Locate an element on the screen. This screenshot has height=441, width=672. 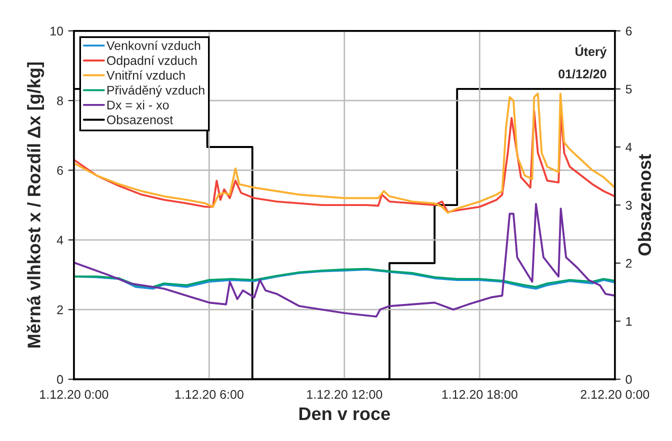
x-tick-label: 1.12.20 6:00 is located at coordinates (209, 394).